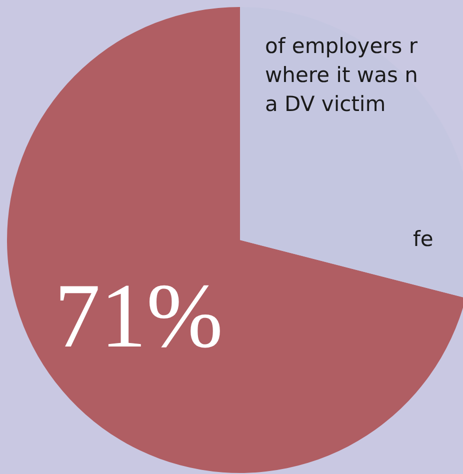 Image resolution: width=463 pixels, height=474 pixels. Describe the element at coordinates (139, 315) in the screenshot. I see `data-label: 71%` at that location.